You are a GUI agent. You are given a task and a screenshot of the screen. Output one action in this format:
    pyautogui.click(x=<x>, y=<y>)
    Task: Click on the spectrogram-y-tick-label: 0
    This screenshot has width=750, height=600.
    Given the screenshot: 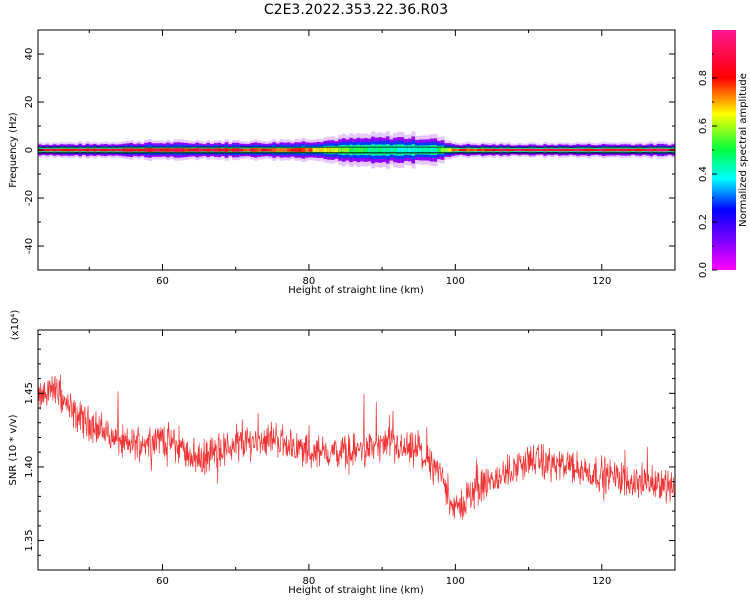 What is the action you would take?
    pyautogui.click(x=29, y=150)
    